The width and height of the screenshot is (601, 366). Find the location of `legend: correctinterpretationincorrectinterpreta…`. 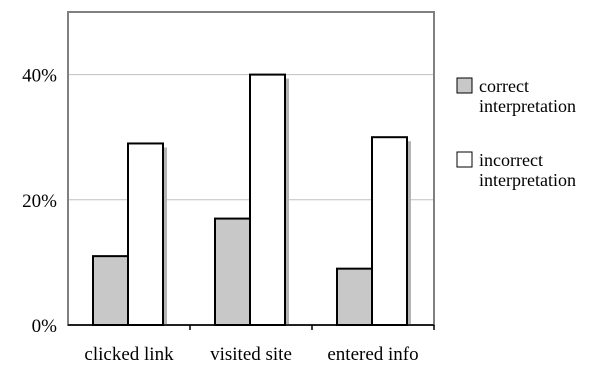

legend: correctinterpretationincorrectinterpreta… is located at coordinates (516, 133).